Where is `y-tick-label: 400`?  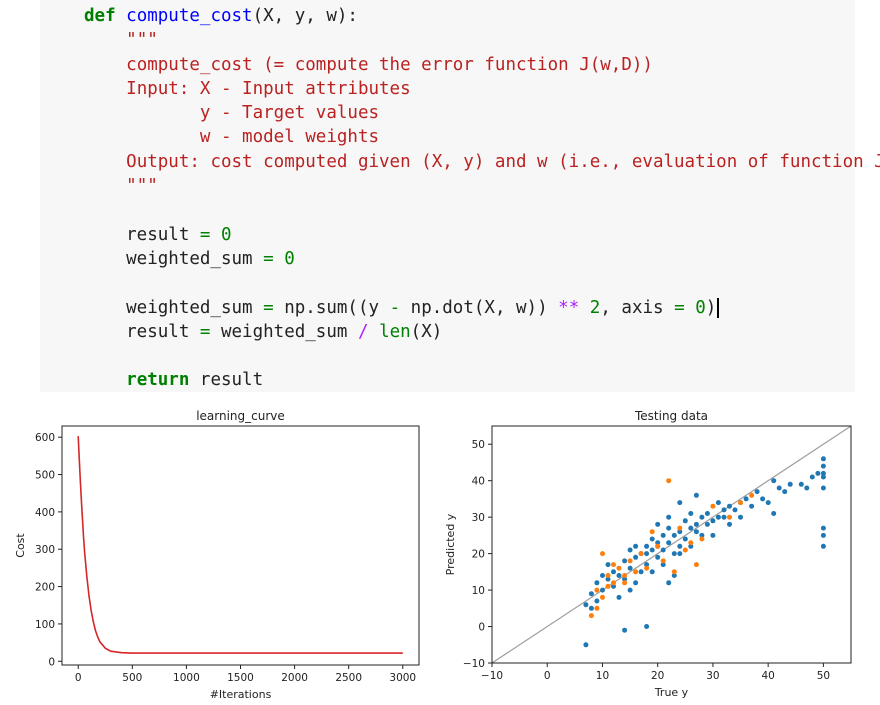 y-tick-label: 400 is located at coordinates (45, 513).